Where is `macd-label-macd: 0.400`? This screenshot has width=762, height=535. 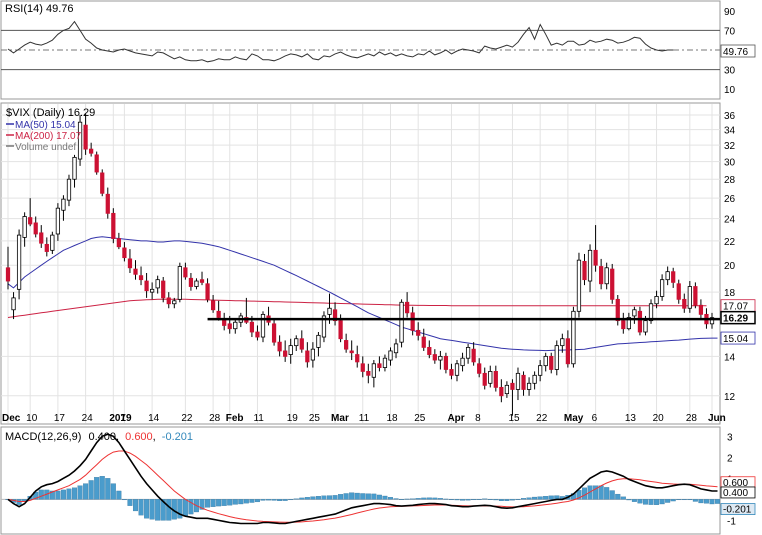
macd-label-macd: 0.400 is located at coordinates (102, 437).